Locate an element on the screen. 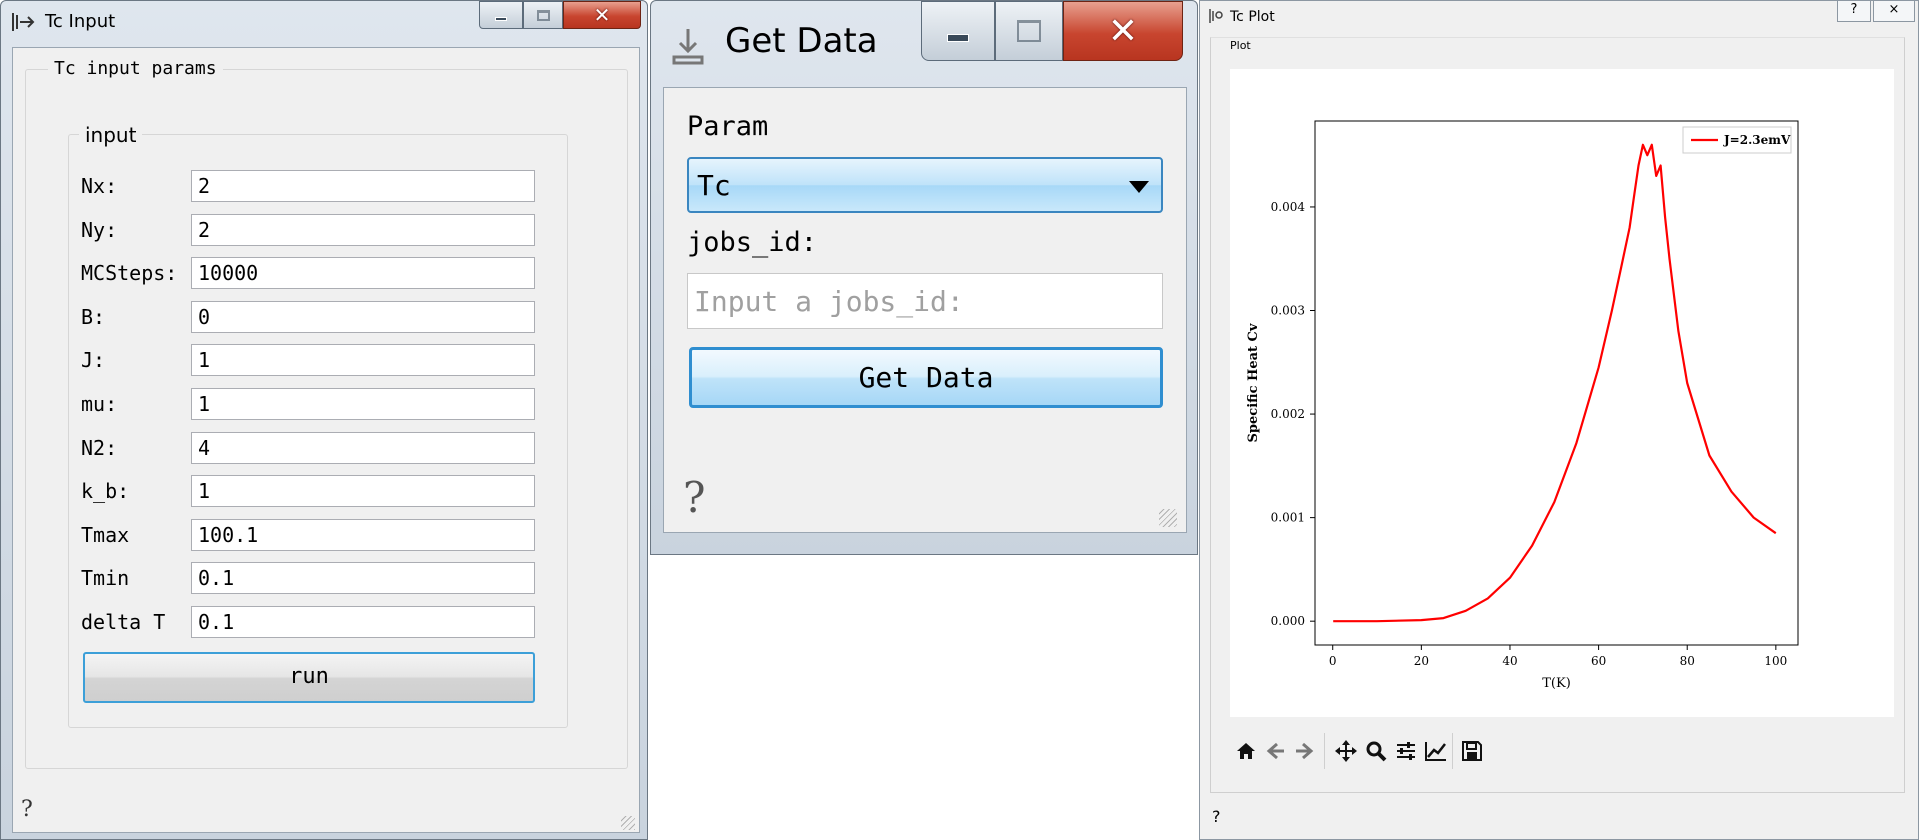  param-label: Param is located at coordinates (728, 126).